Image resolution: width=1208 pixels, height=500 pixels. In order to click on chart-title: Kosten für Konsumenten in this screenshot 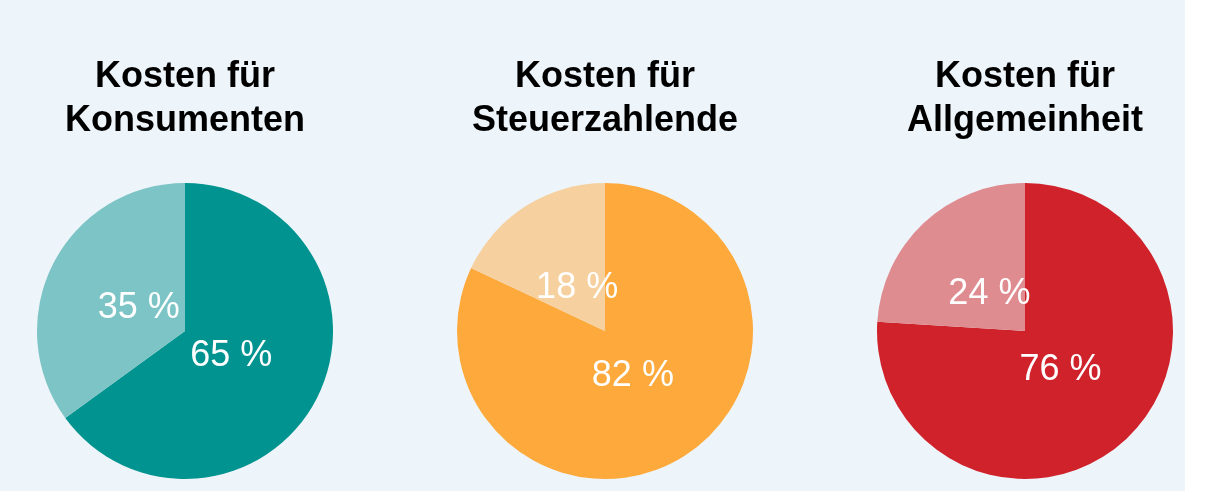, I will do `click(185, 96)`.